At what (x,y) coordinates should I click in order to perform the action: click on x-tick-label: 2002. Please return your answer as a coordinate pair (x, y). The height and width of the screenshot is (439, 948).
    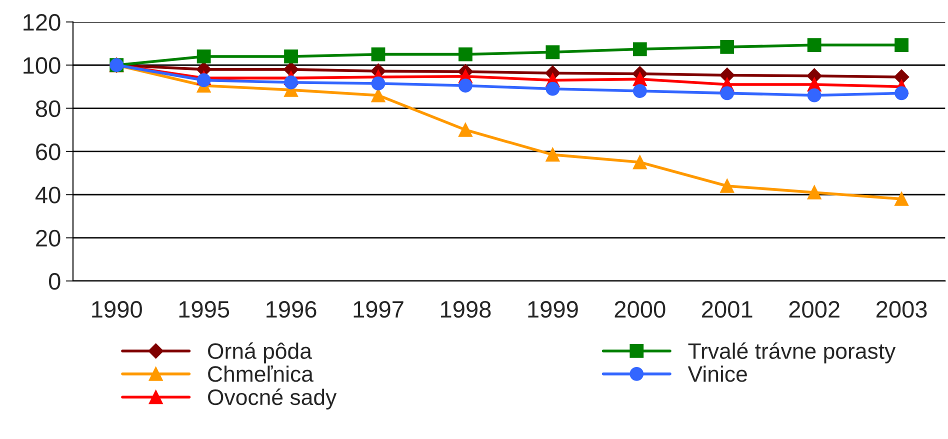
    Looking at the image, I should click on (814, 309).